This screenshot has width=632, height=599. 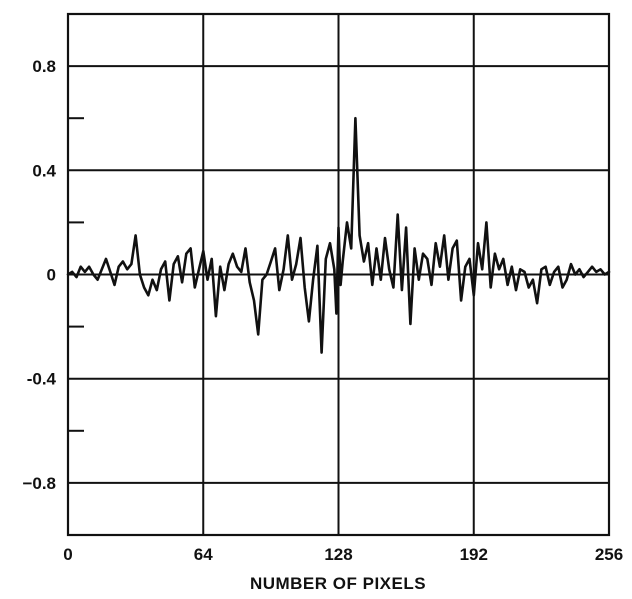 I want to click on x-tick-labels: 0 64 128 192 256, so click(x=343, y=554).